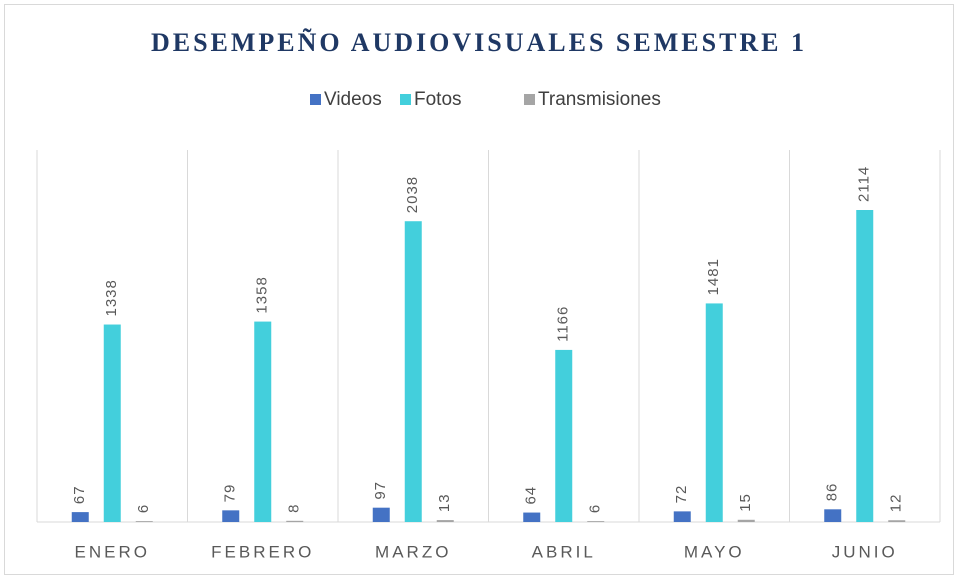 The width and height of the screenshot is (958, 579). Describe the element at coordinates (412, 194) in the screenshot. I see `data-label: 2038` at that location.